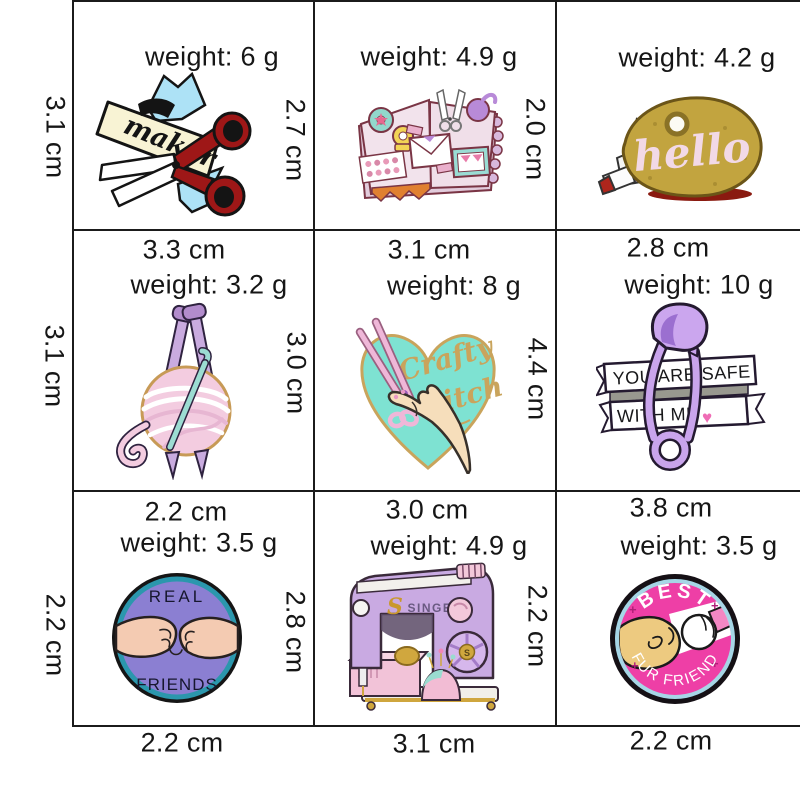  Describe the element at coordinates (680, 327) in the screenshot. I see `pin-clasp` at that location.